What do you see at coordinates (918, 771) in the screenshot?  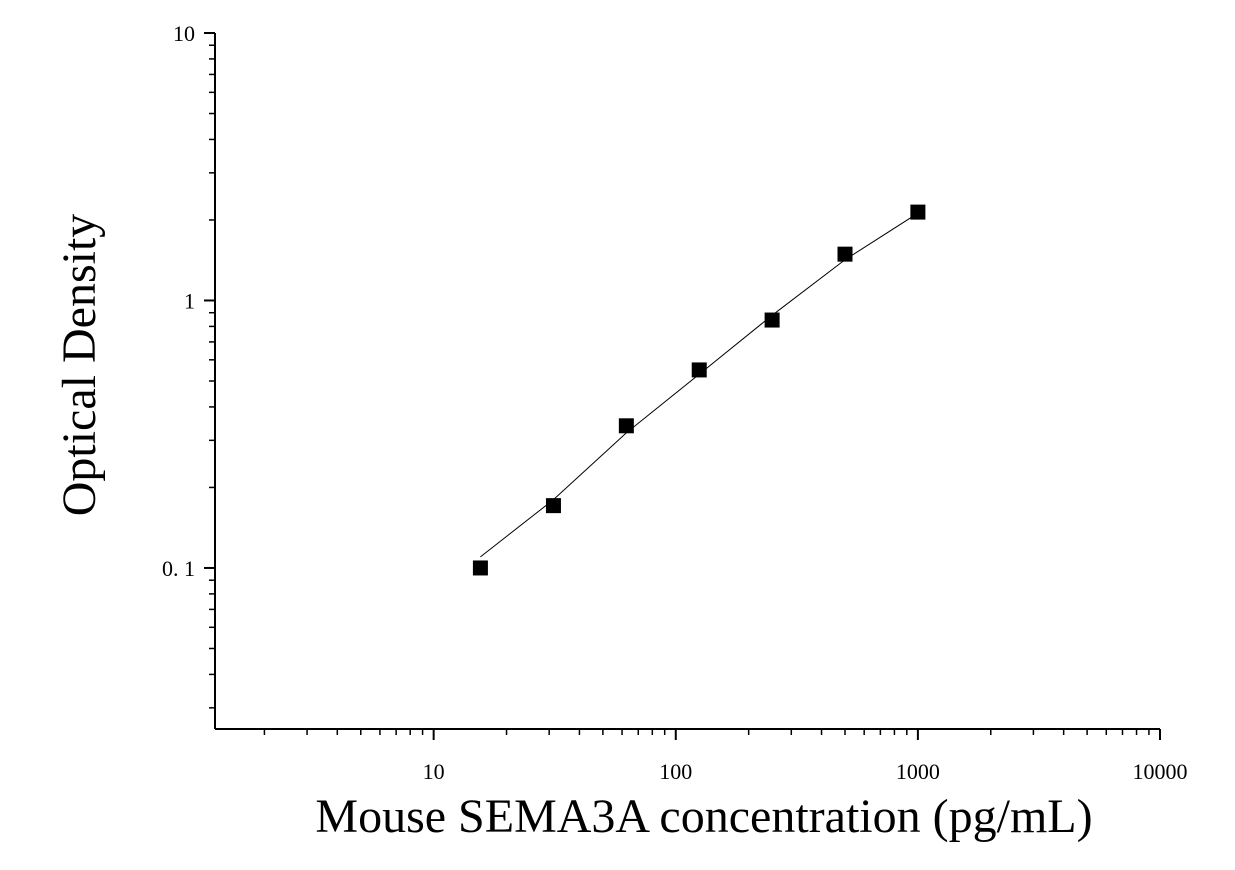 I see `x-tick-label: 1000` at bounding box center [918, 771].